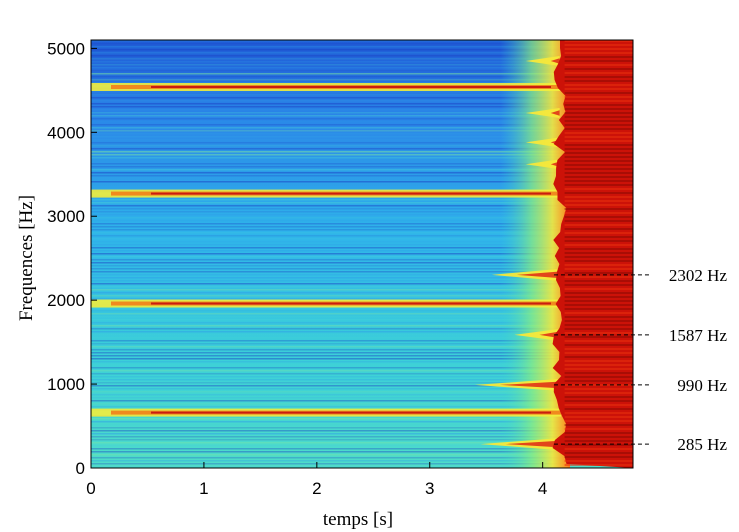 The height and width of the screenshot is (532, 739). What do you see at coordinates (698, 275) in the screenshot?
I see `annotation-label: 2302 Hz` at bounding box center [698, 275].